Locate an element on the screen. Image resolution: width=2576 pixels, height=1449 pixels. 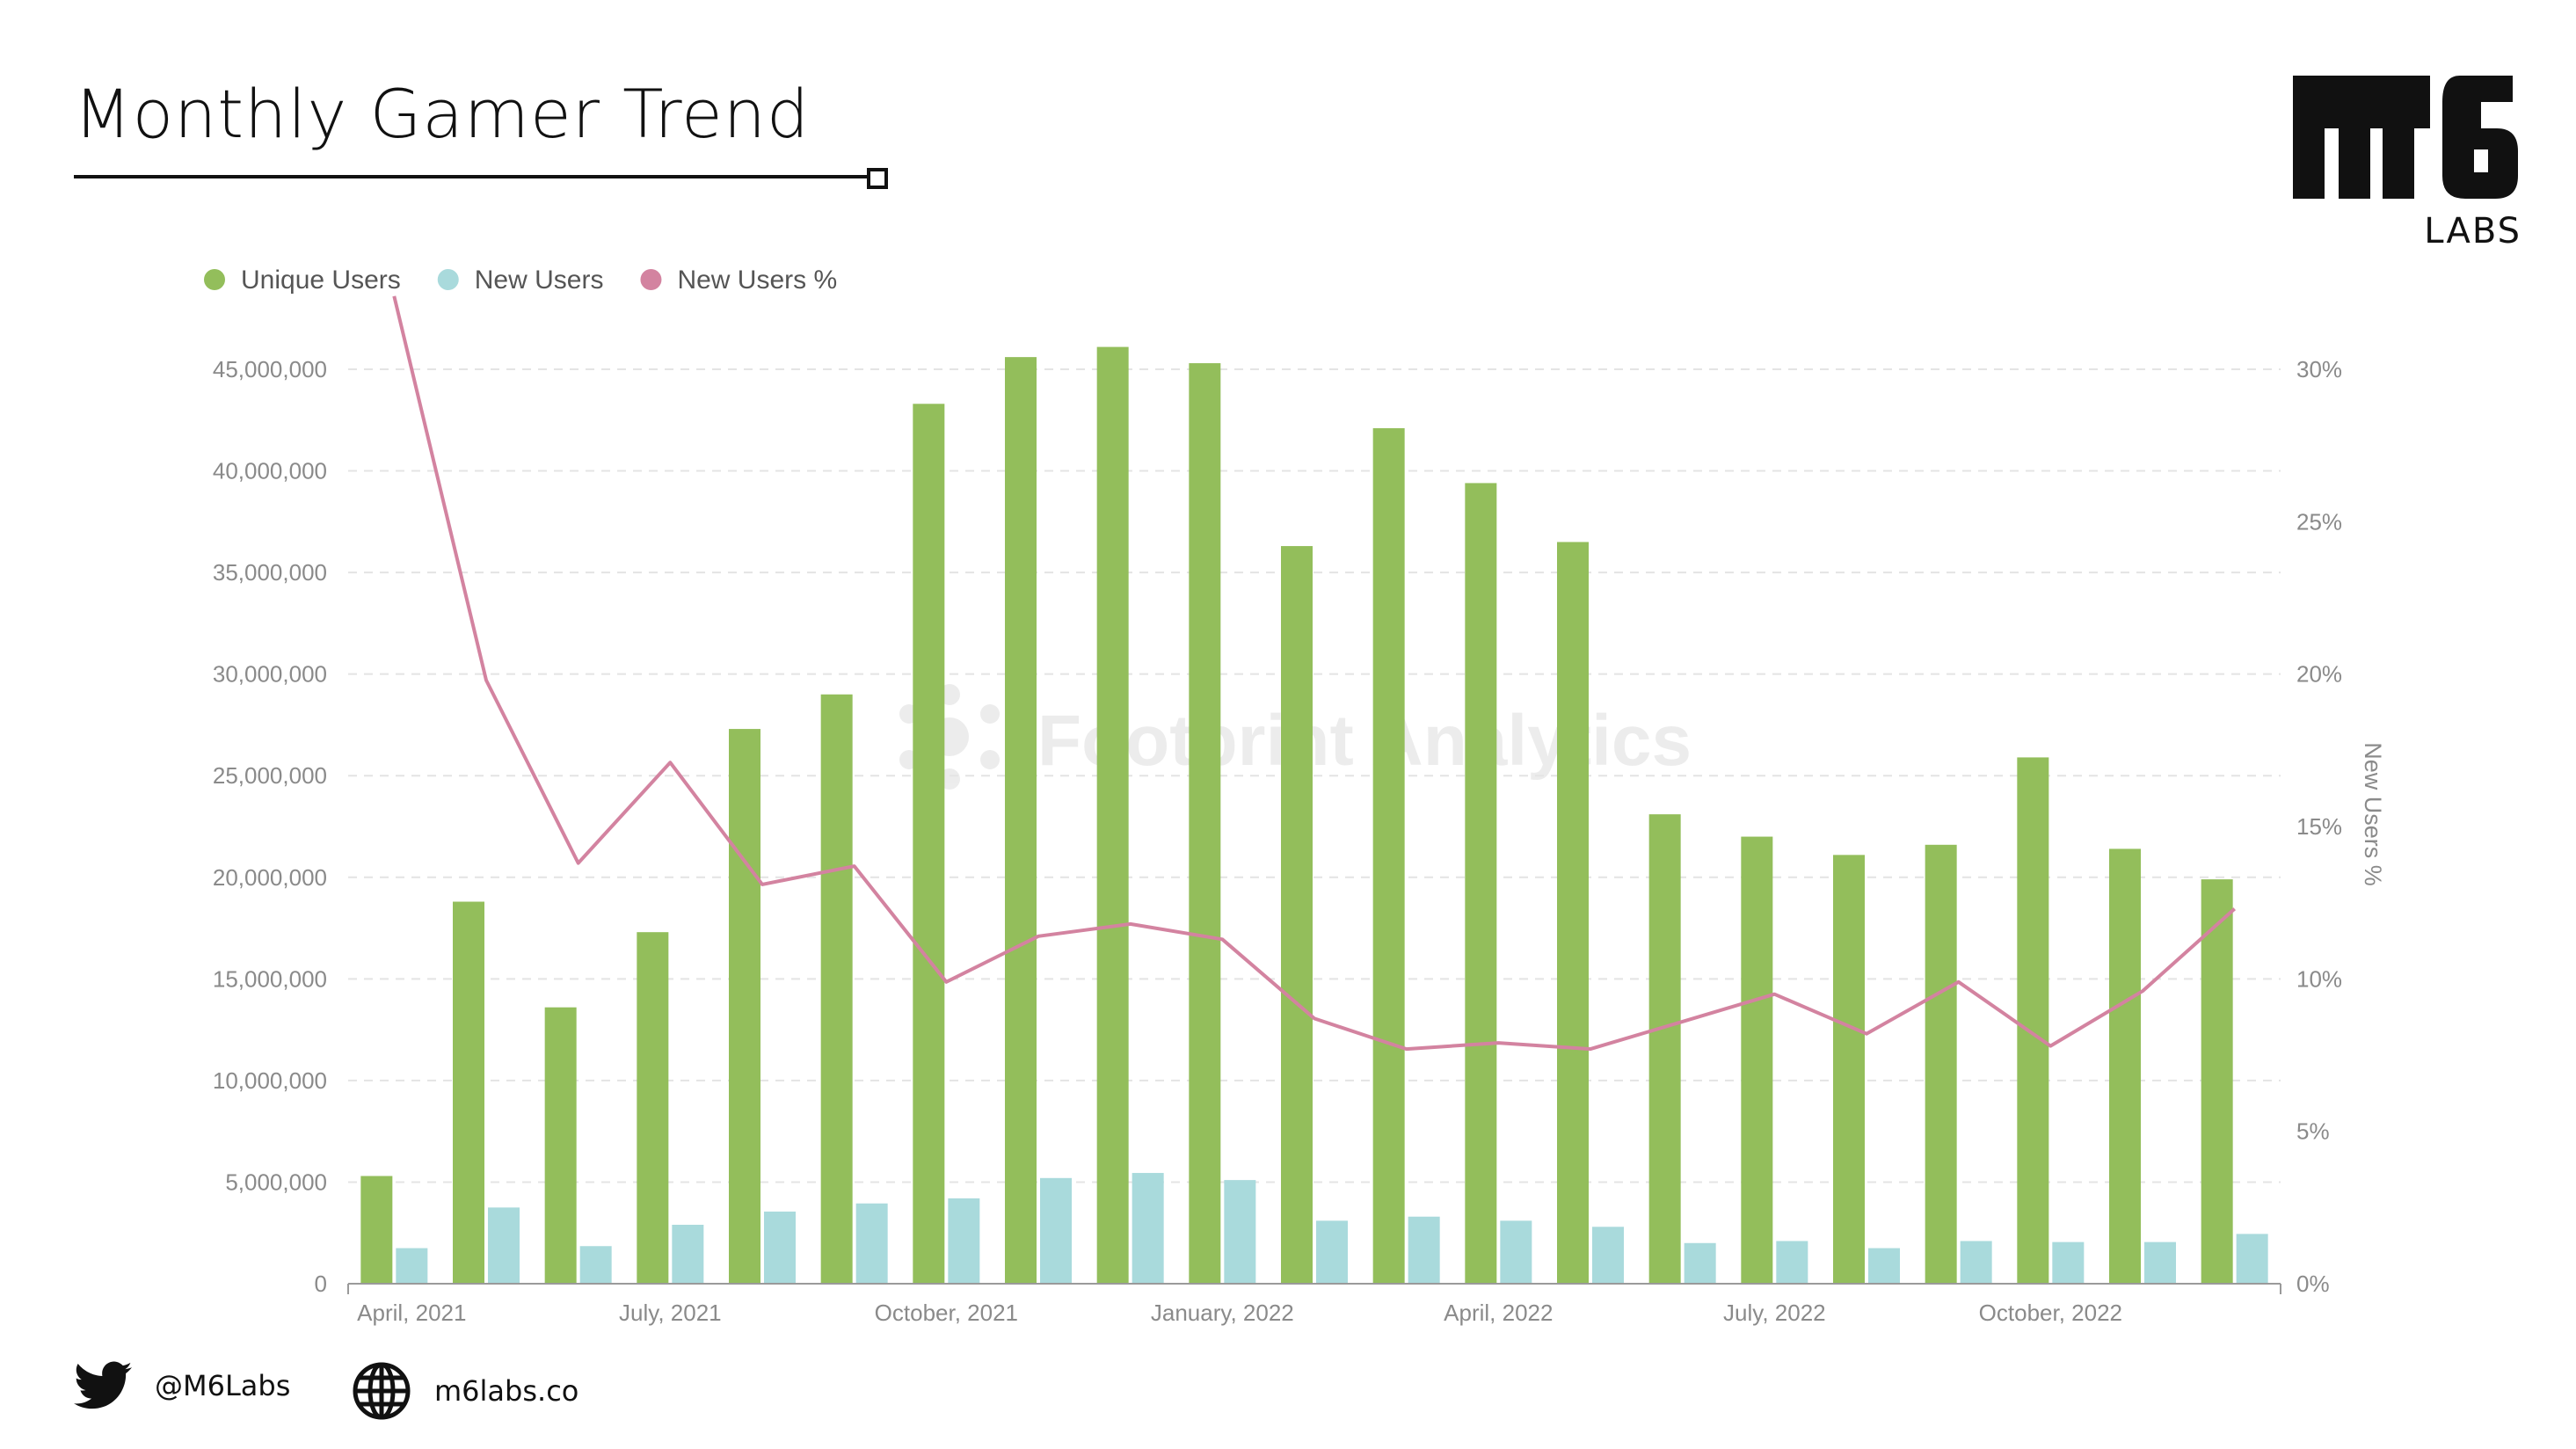
x-tick-label: July, 2022 is located at coordinates (1774, 1313).